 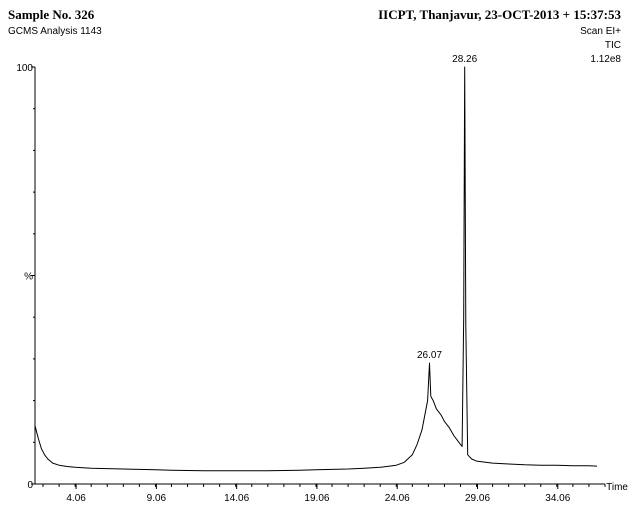 I want to click on lab-info: IICPT, Thanjavur, 23-OCT-2013 + 15:37:53, so click(x=499, y=14).